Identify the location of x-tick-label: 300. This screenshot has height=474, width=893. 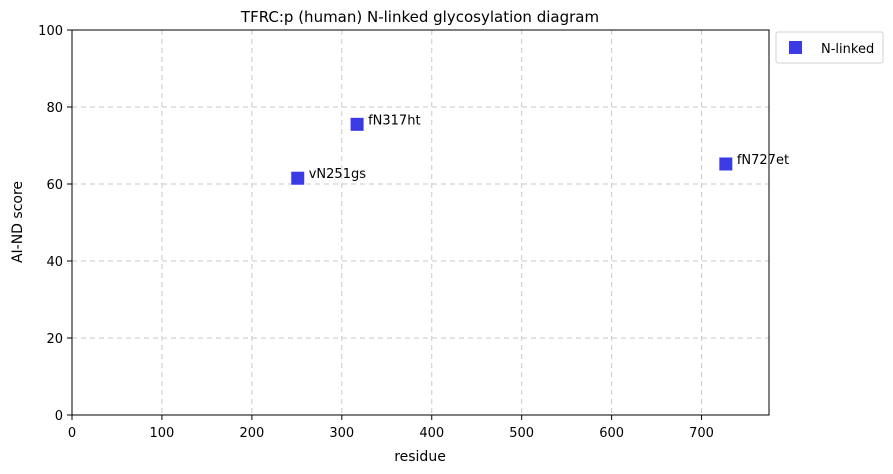
(341, 433).